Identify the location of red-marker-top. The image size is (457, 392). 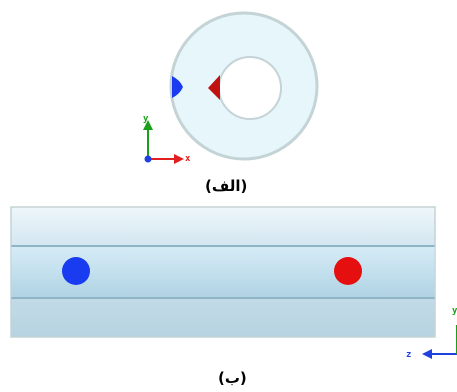
(214, 87).